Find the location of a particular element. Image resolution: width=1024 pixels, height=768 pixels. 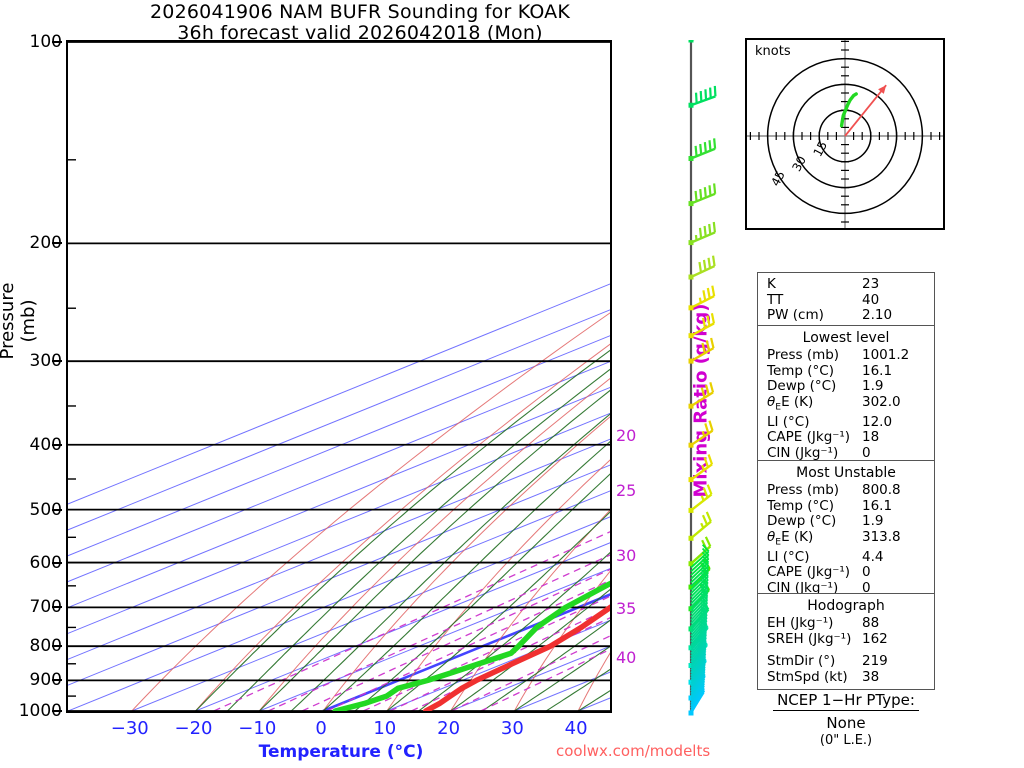

stat-key: EH (Jkg⁻¹) is located at coordinates (800, 623).